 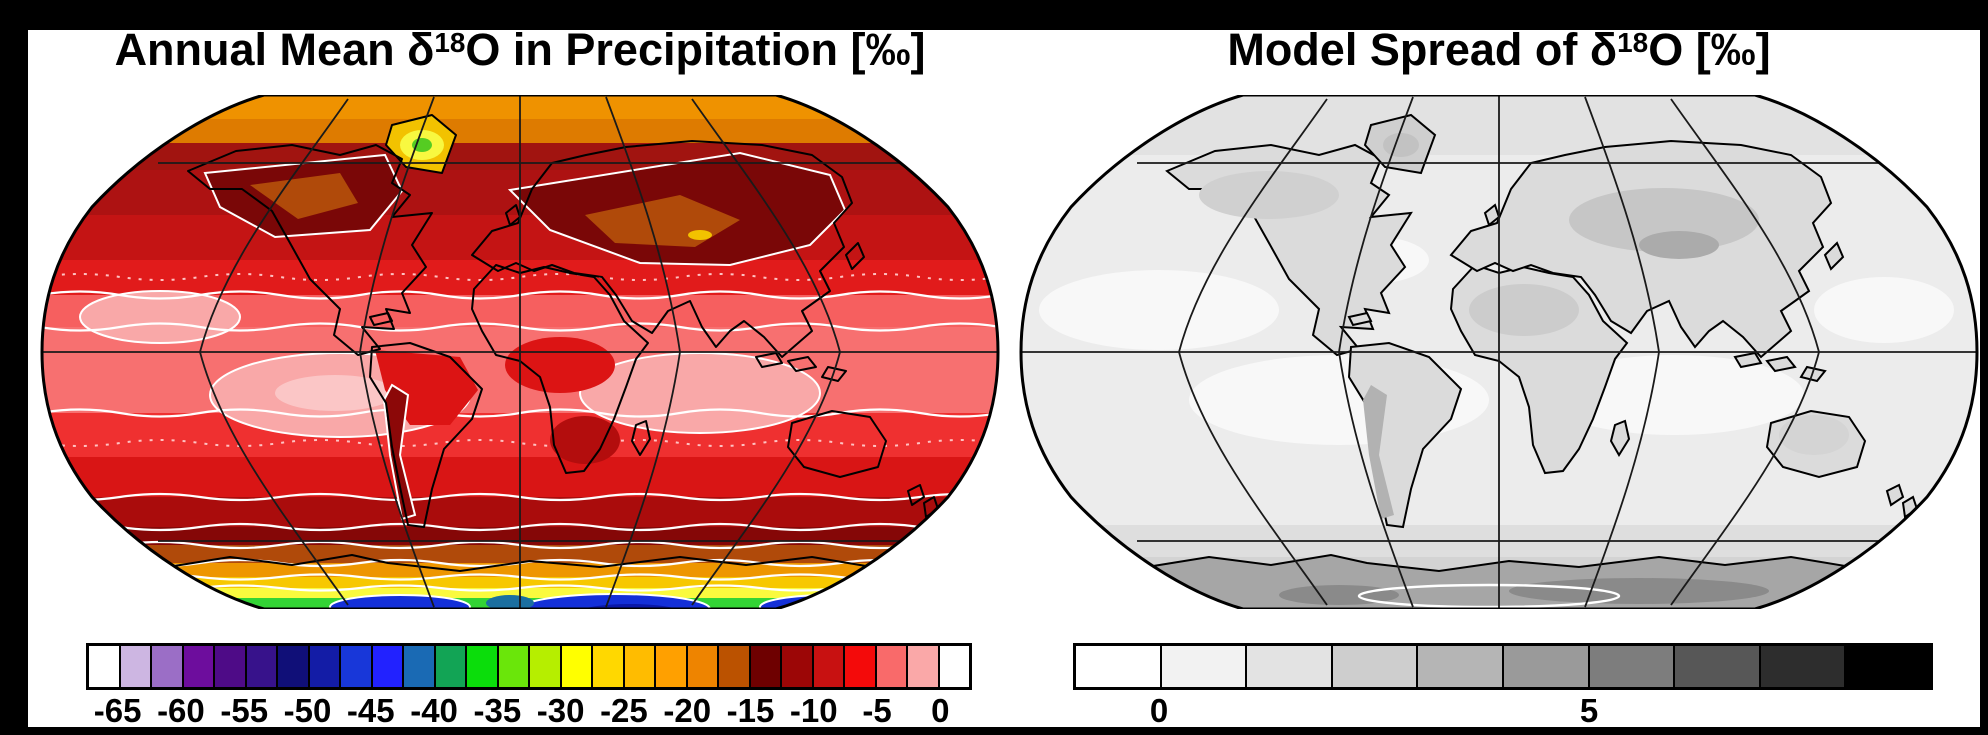 What do you see at coordinates (687, 710) in the screenshot?
I see `colorbar-tick-label: -20` at bounding box center [687, 710].